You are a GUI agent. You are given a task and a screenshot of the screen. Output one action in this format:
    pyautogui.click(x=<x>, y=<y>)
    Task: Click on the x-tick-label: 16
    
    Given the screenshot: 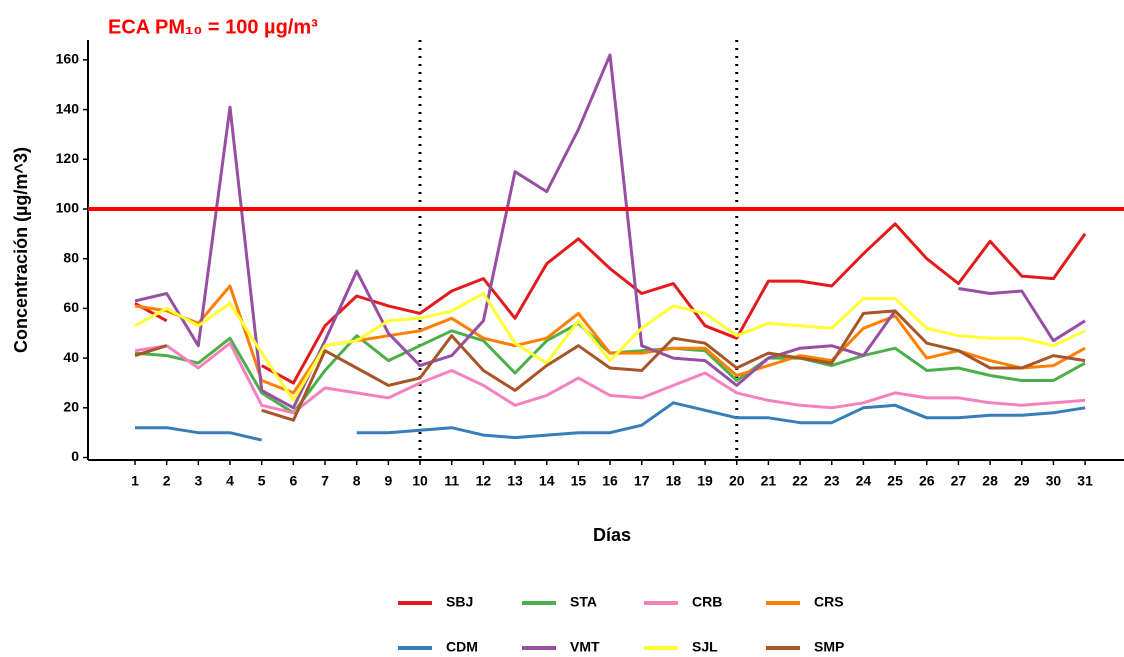 What is the action you would take?
    pyautogui.click(x=610, y=481)
    